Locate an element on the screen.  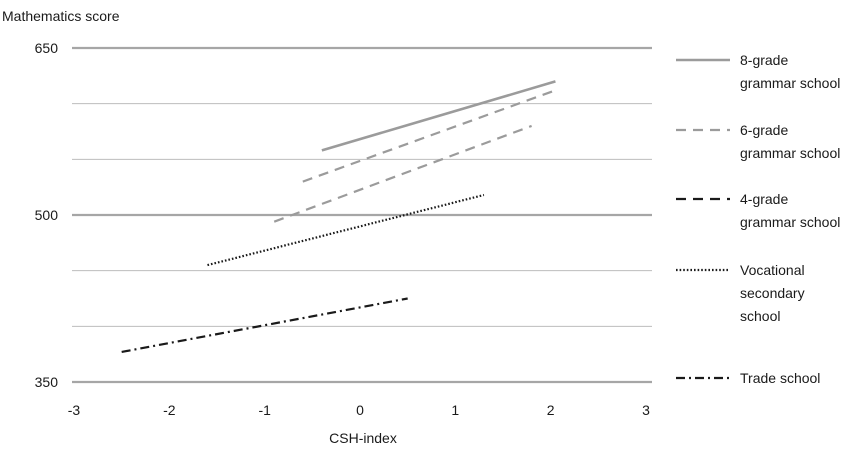
legend-label: 4-grade is located at coordinates (764, 199).